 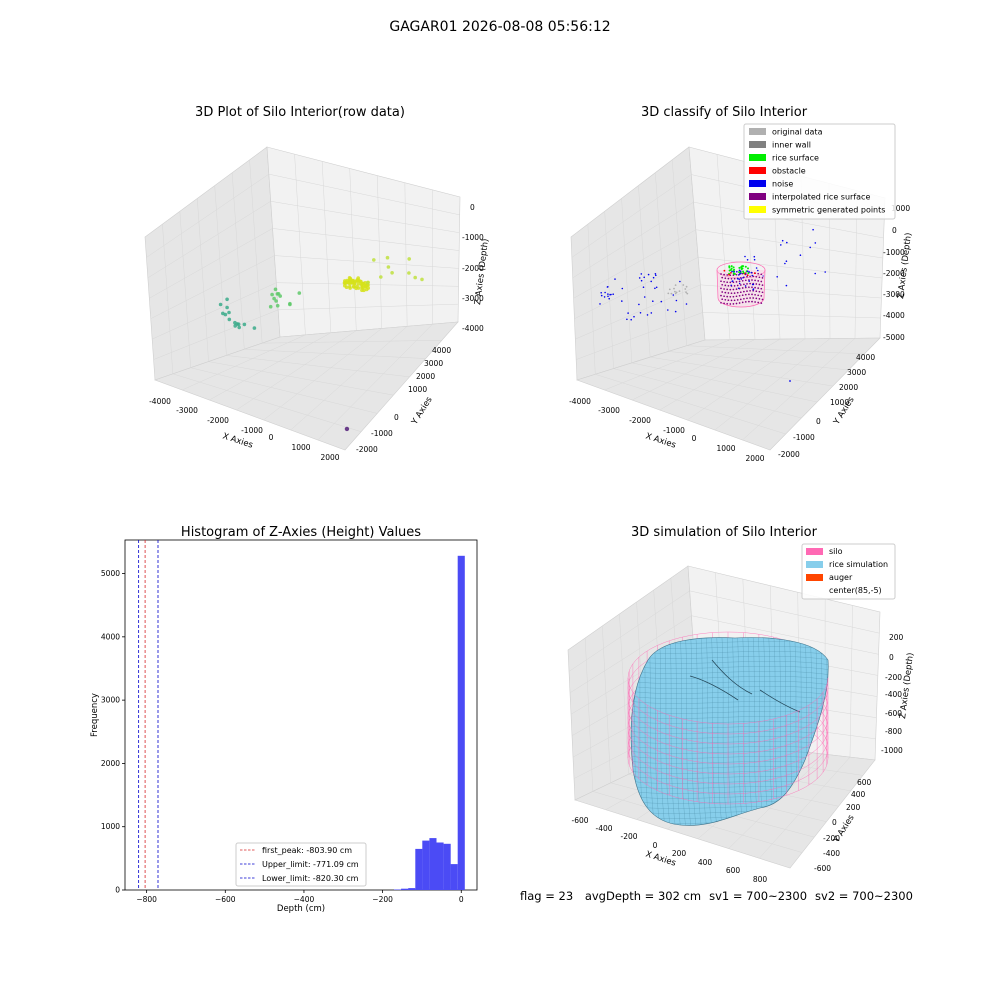 I want to click on legend-swatch-original-data, so click(x=757, y=131).